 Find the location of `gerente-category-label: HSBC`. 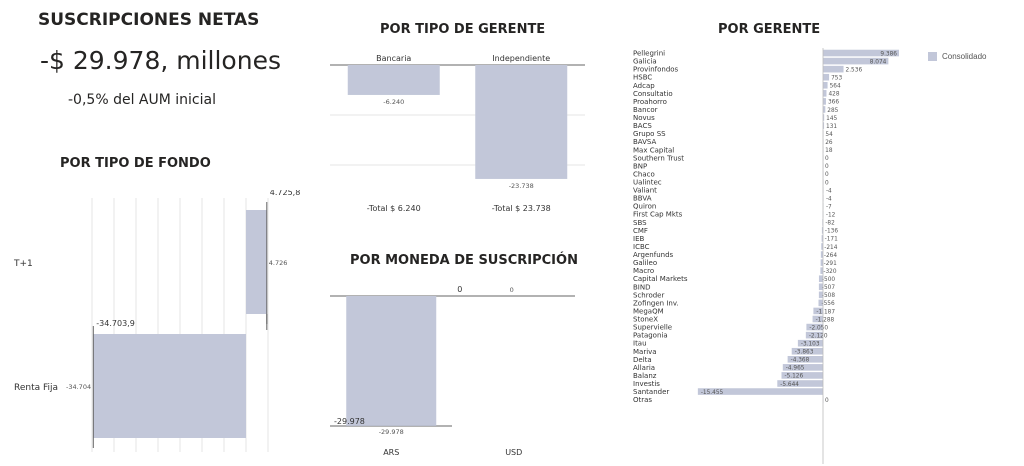

gerente-category-label: HSBC is located at coordinates (642, 78).